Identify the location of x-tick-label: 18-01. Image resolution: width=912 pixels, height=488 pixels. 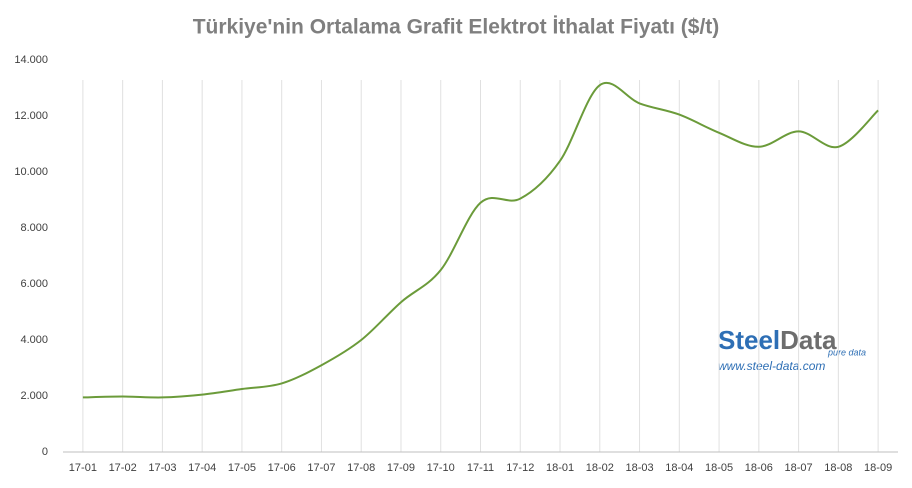
(560, 468).